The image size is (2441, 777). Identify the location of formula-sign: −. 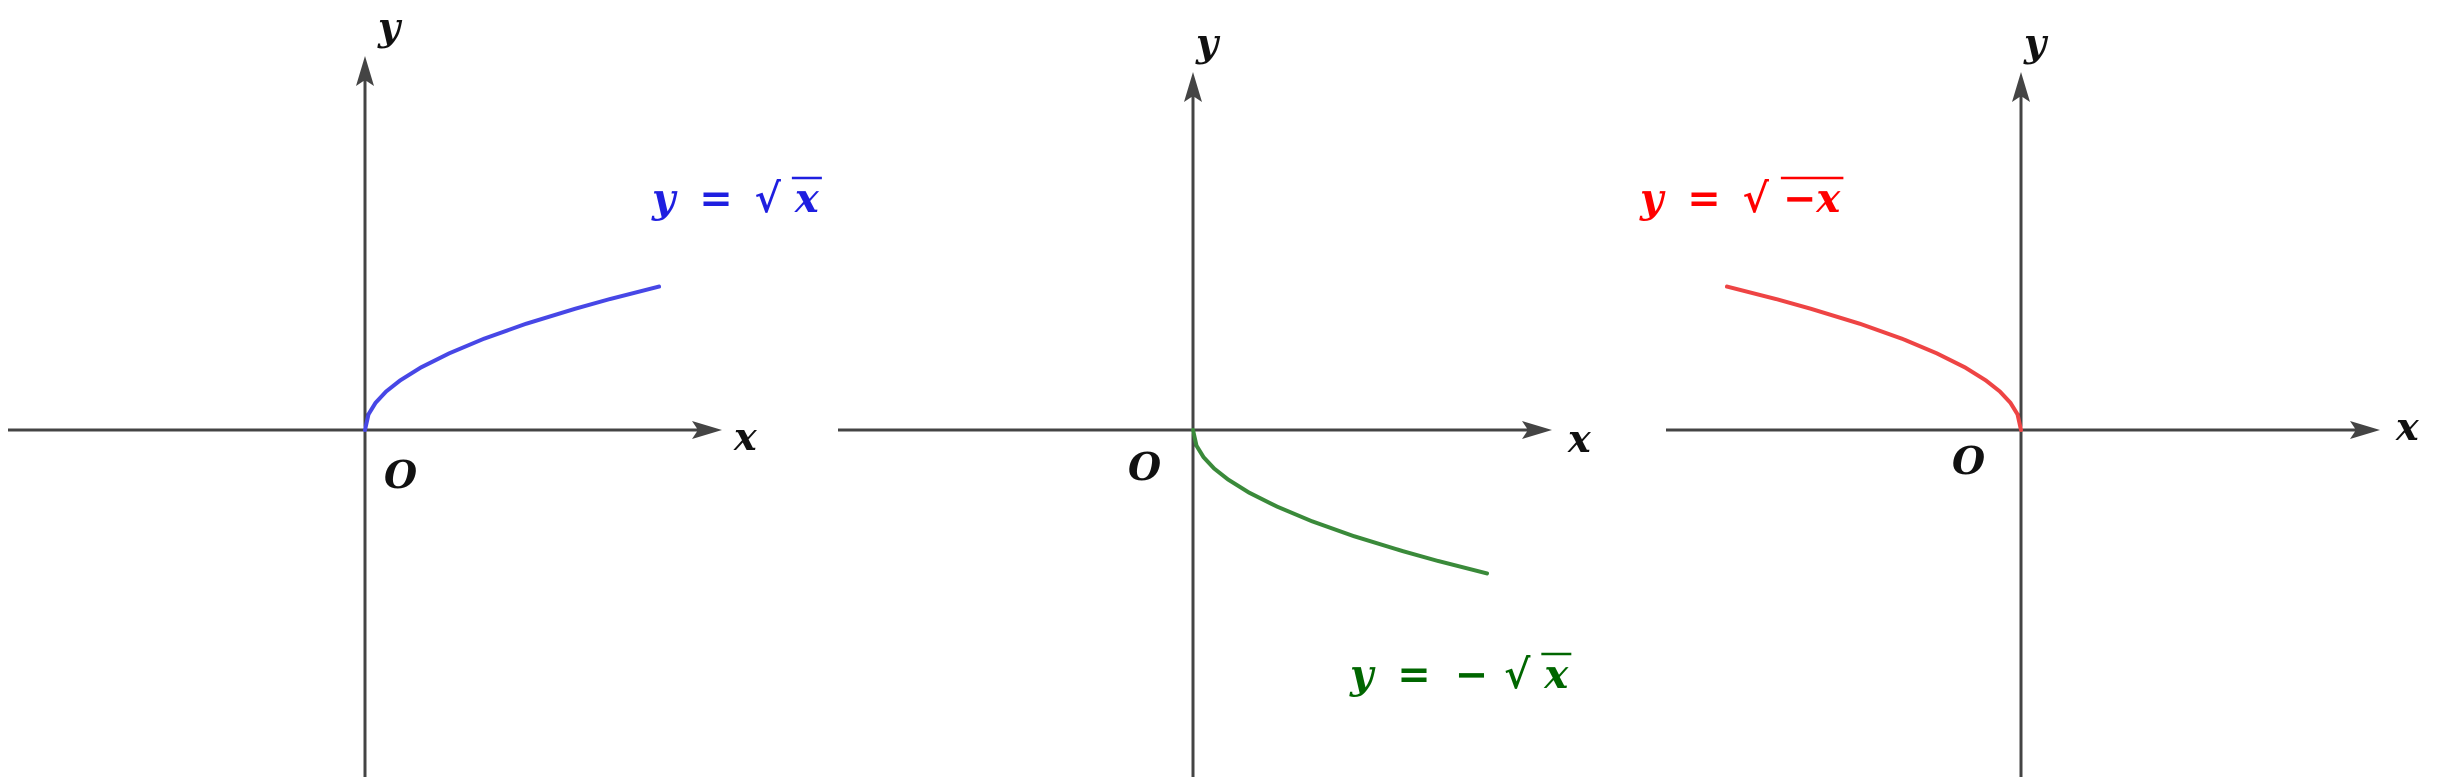
(1472, 674).